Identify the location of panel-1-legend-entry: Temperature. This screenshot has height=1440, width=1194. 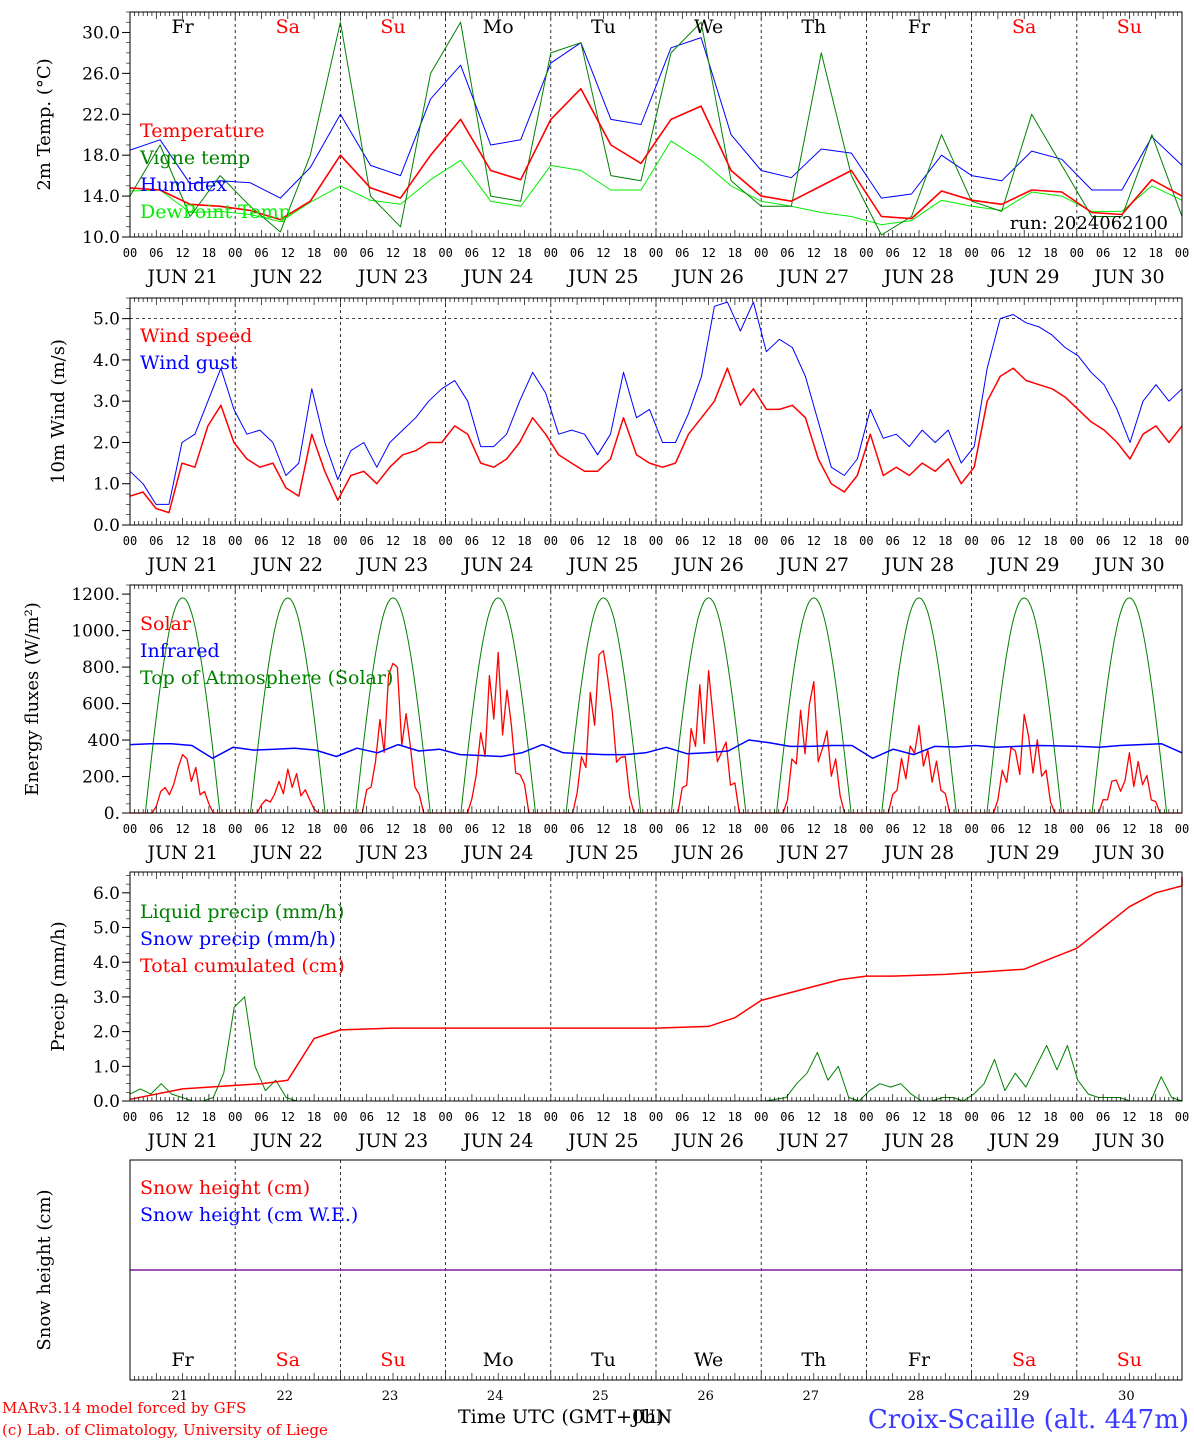
(202, 131).